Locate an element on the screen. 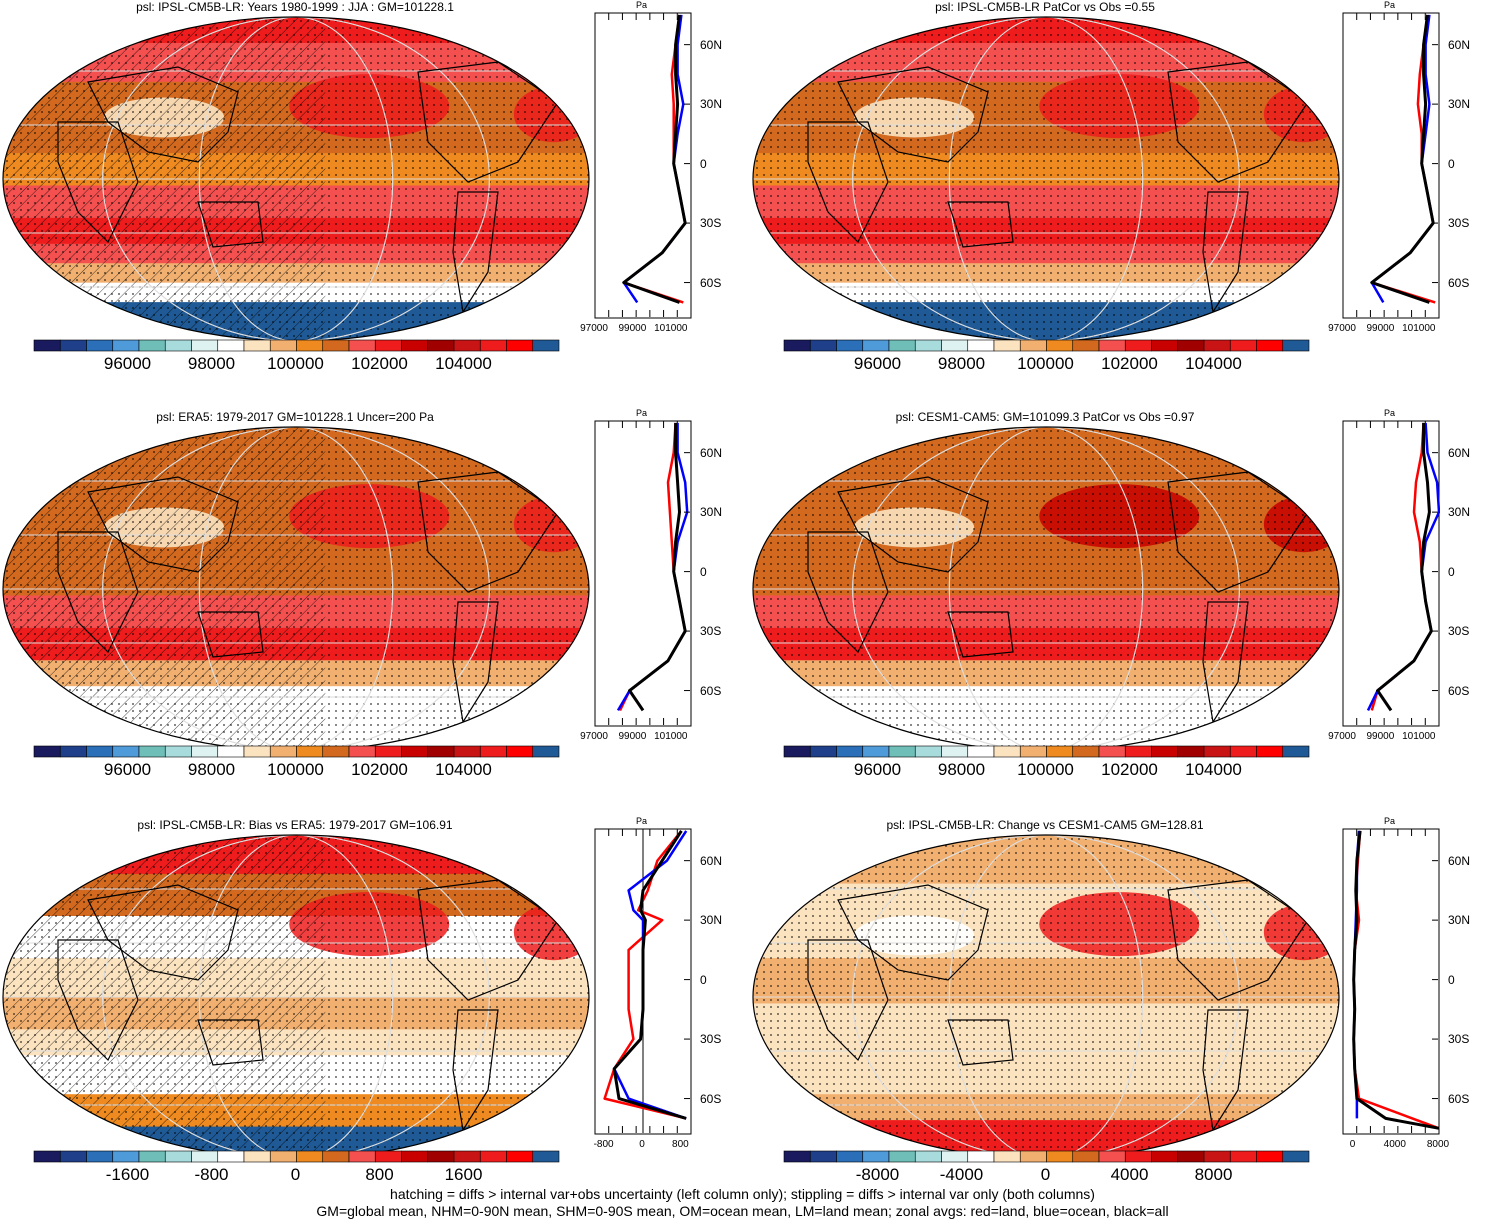  panel-4-lat-tick: 0 is located at coordinates (1451, 571).